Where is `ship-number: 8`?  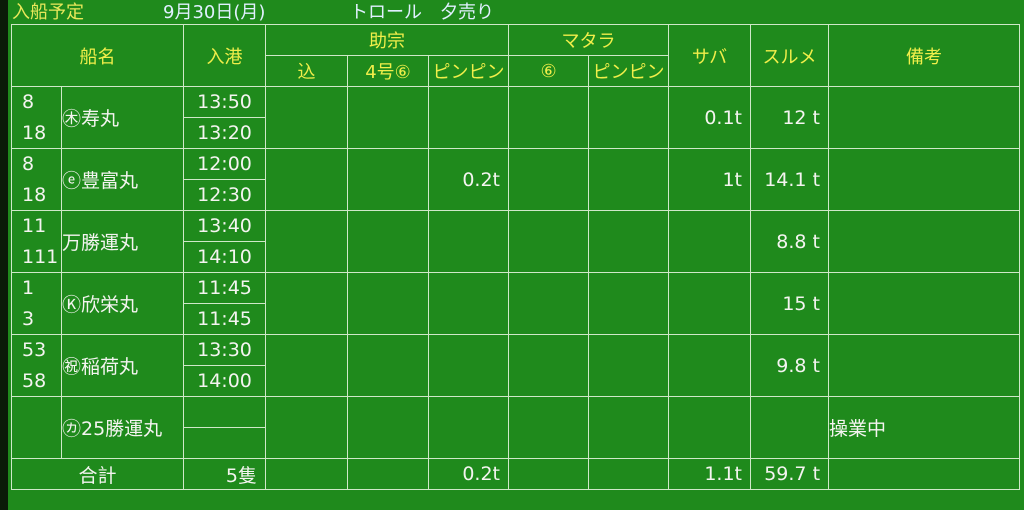
ship-number: 8 is located at coordinates (36, 164).